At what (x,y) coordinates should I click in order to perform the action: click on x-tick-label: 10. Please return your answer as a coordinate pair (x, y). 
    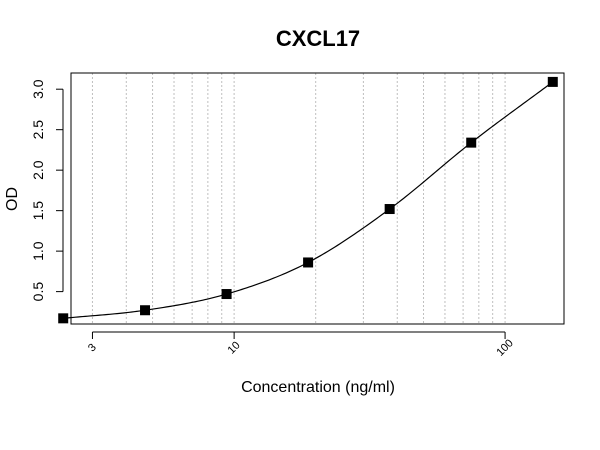
    Looking at the image, I should click on (234, 347).